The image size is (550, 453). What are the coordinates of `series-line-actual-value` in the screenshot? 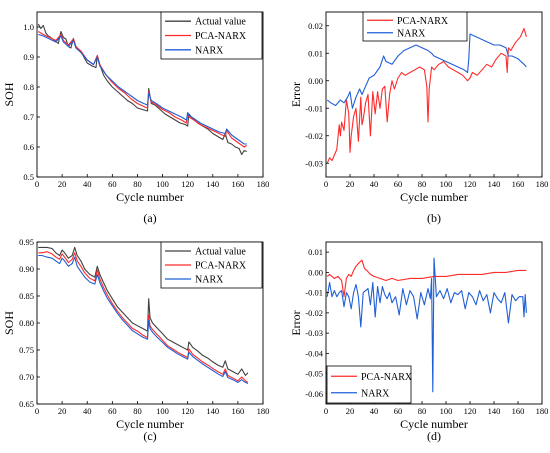 It's located at (142, 89).